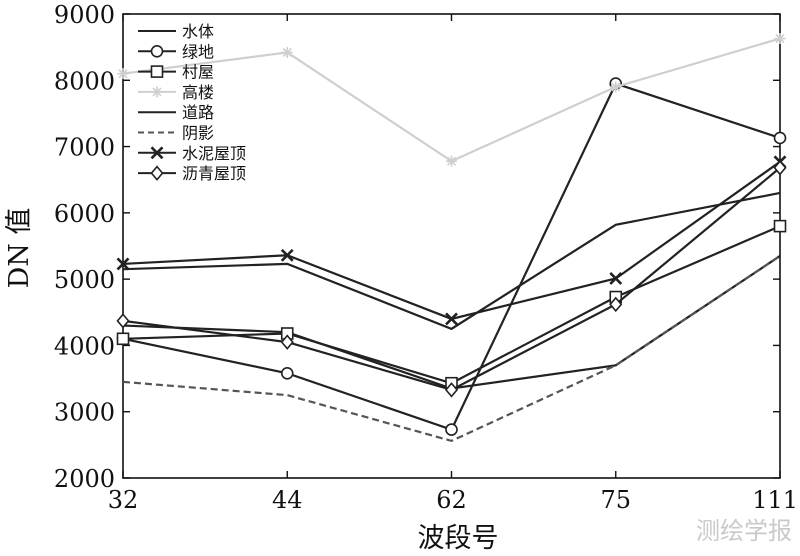 Image resolution: width=800 pixels, height=556 pixels. I want to click on legend-label: 道路, so click(198, 112).